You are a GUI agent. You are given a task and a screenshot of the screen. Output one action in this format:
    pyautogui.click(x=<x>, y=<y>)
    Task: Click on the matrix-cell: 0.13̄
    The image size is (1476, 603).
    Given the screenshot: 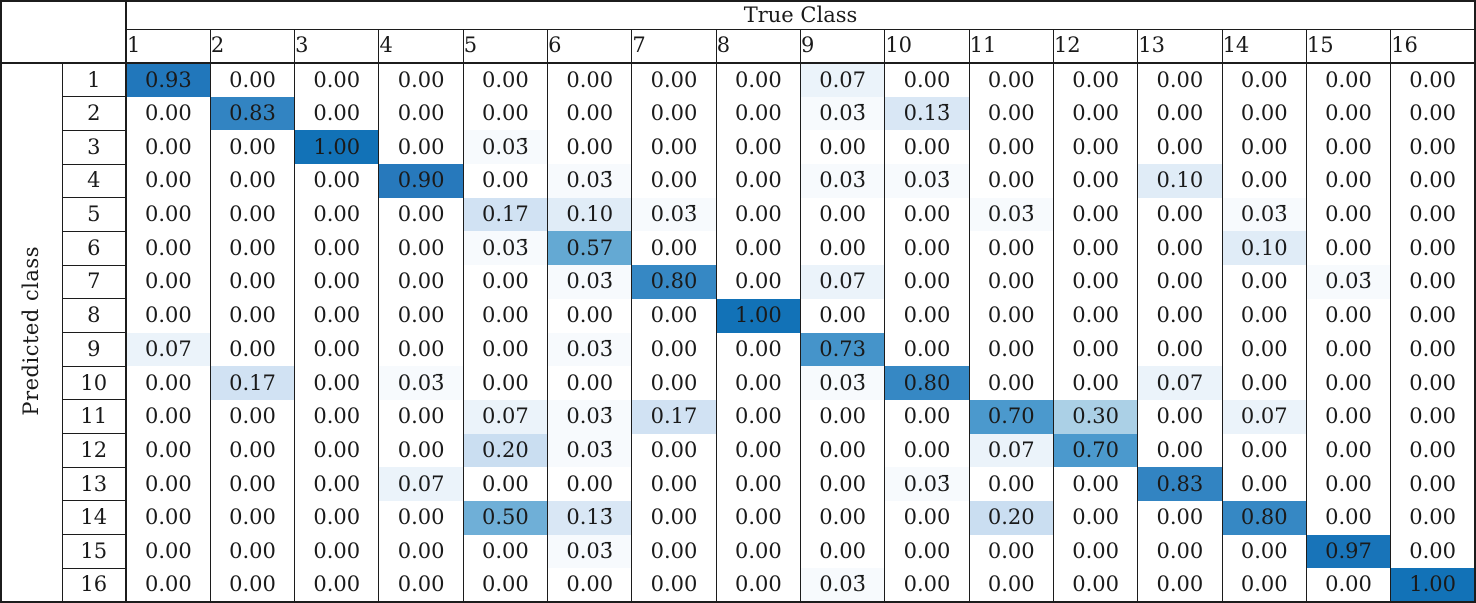 What is the action you would take?
    pyautogui.click(x=927, y=113)
    